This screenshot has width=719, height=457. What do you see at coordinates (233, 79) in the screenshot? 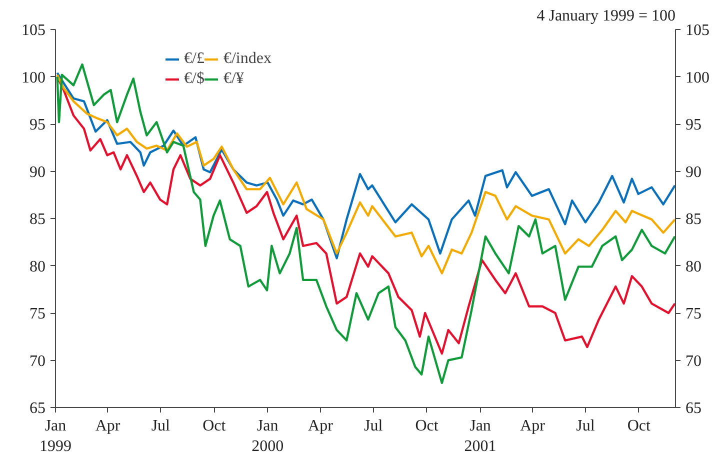
I see `legend-label: €/¥` at bounding box center [233, 79].